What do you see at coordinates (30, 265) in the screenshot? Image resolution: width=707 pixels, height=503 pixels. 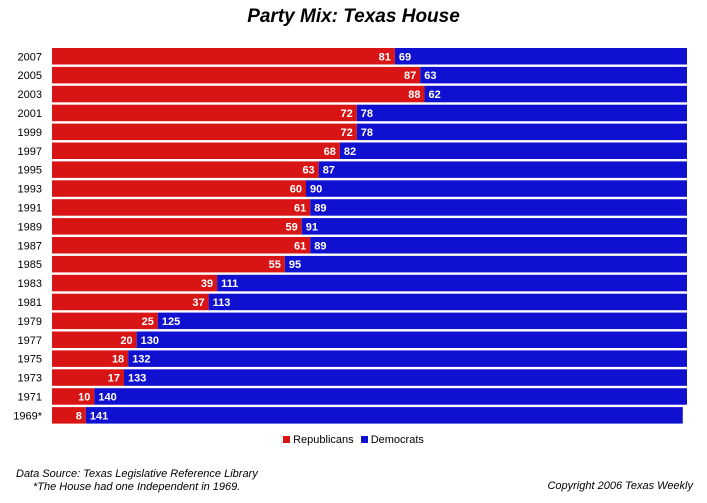 I see `year-label: 1985` at bounding box center [30, 265].